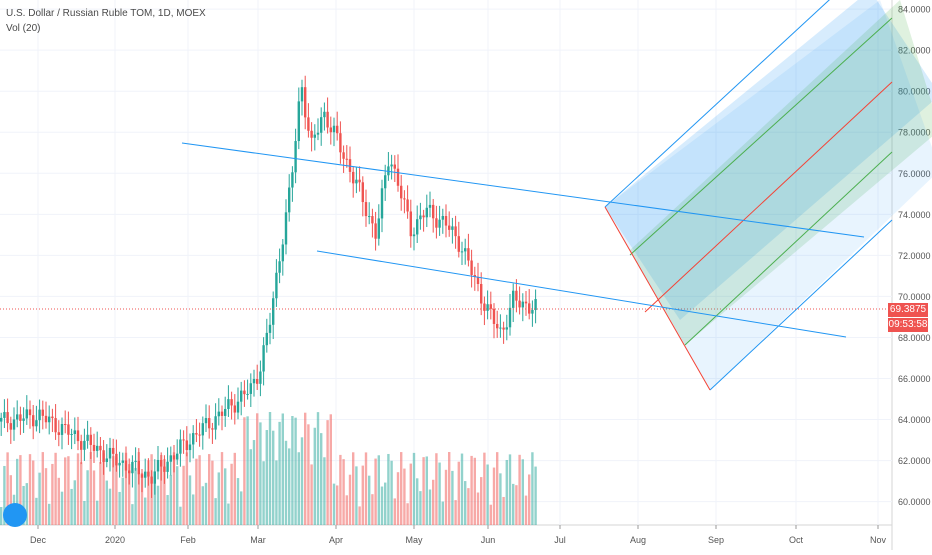 The image size is (932, 555). Describe the element at coordinates (115, 540) in the screenshot. I see `x-tick-label: 2020` at that location.